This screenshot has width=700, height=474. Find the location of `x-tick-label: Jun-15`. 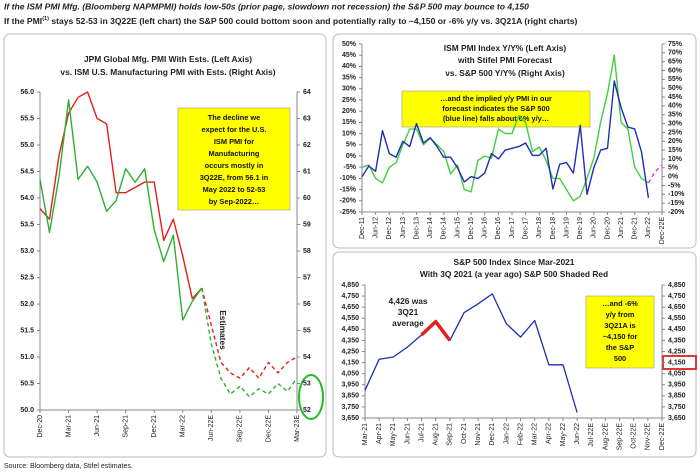

x-tick-label: Jun-15 is located at coordinates (457, 228).